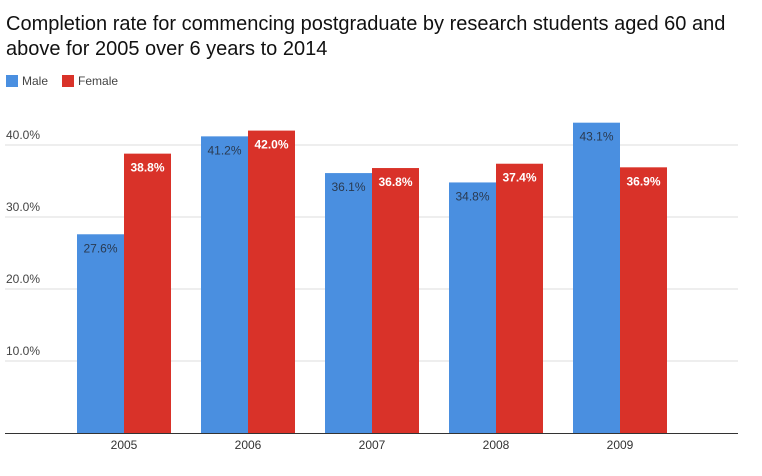 The height and width of the screenshot is (476, 762). What do you see at coordinates (472, 196) in the screenshot?
I see `data-label: 34.8%` at bounding box center [472, 196].